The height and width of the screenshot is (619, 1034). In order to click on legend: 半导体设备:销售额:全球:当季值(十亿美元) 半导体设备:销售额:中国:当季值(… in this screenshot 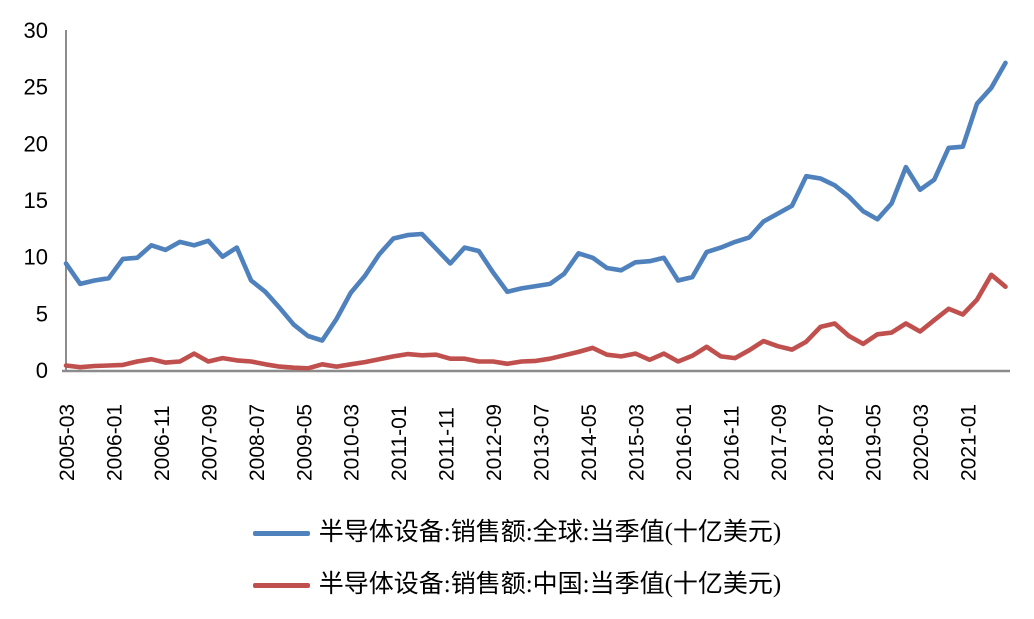, I will do `click(517, 559)`.